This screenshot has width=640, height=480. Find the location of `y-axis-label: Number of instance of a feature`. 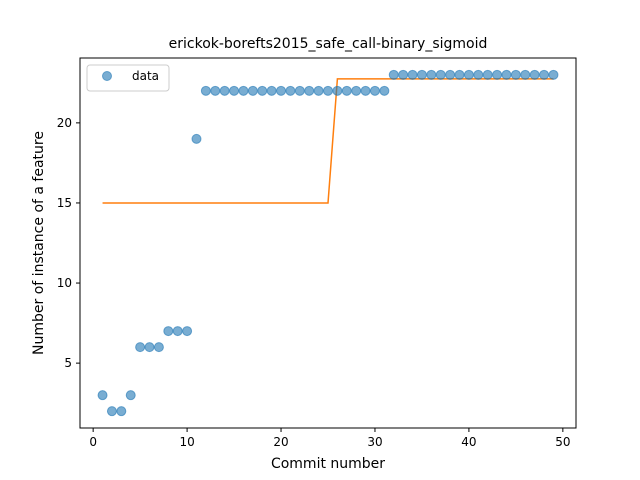

y-axis-label: Number of instance of a feature is located at coordinates (39, 243).